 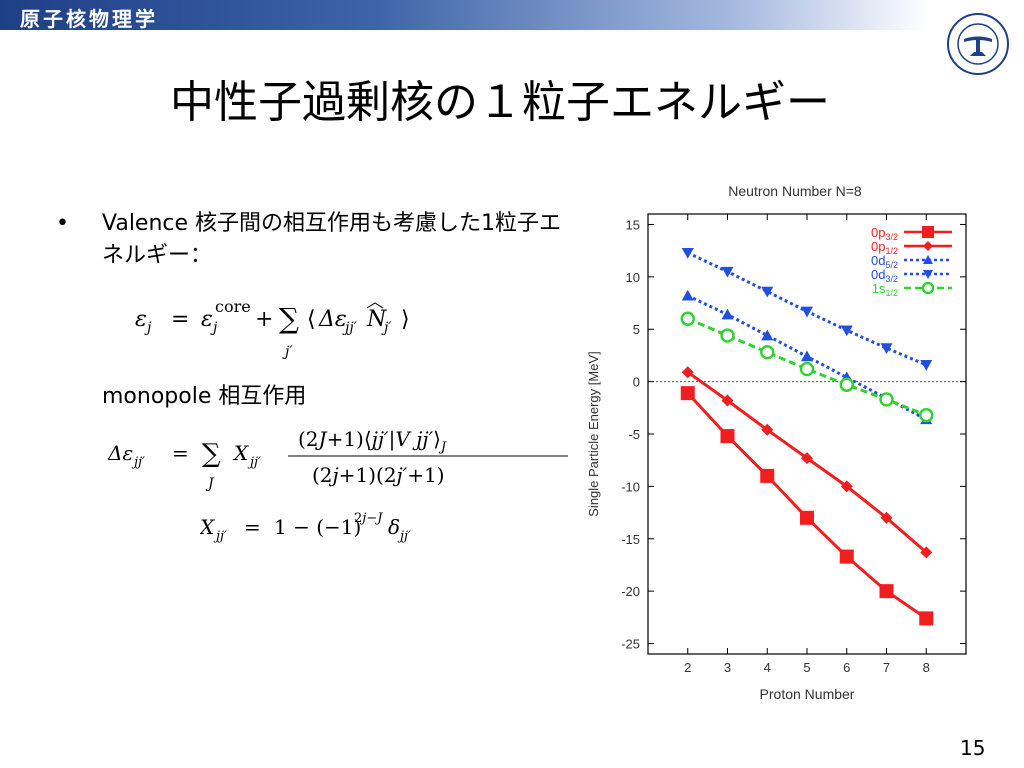 What do you see at coordinates (500, 102) in the screenshot?
I see `slide-title: 中性子過剰核の１粒子エネルギー` at bounding box center [500, 102].